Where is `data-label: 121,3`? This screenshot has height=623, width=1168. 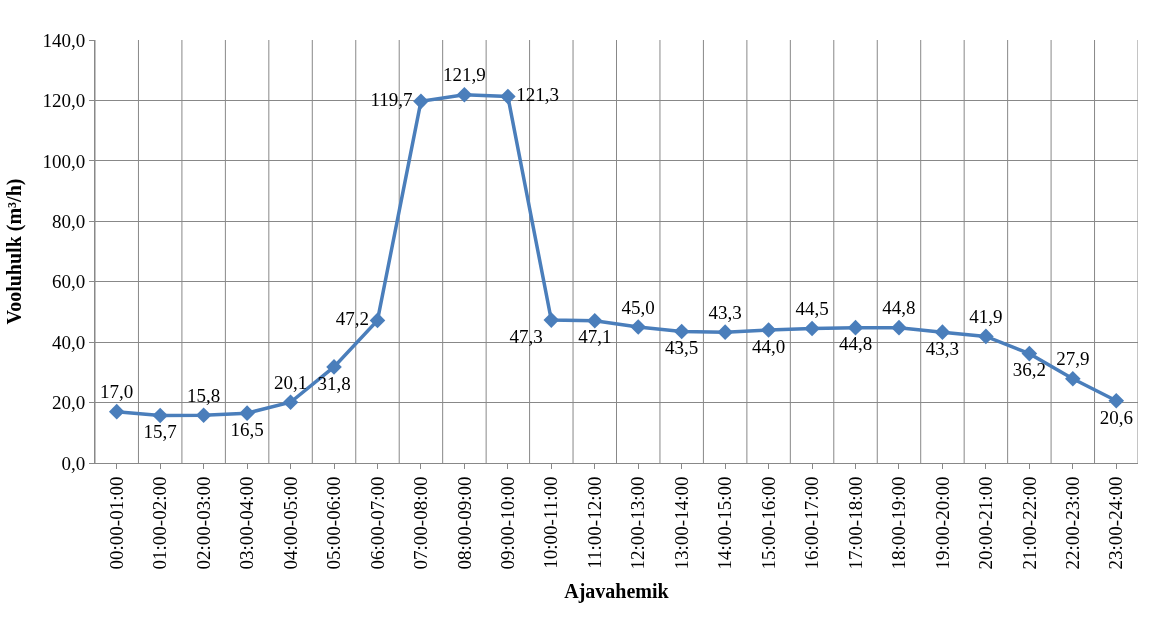
data-label: 121,3 is located at coordinates (538, 95).